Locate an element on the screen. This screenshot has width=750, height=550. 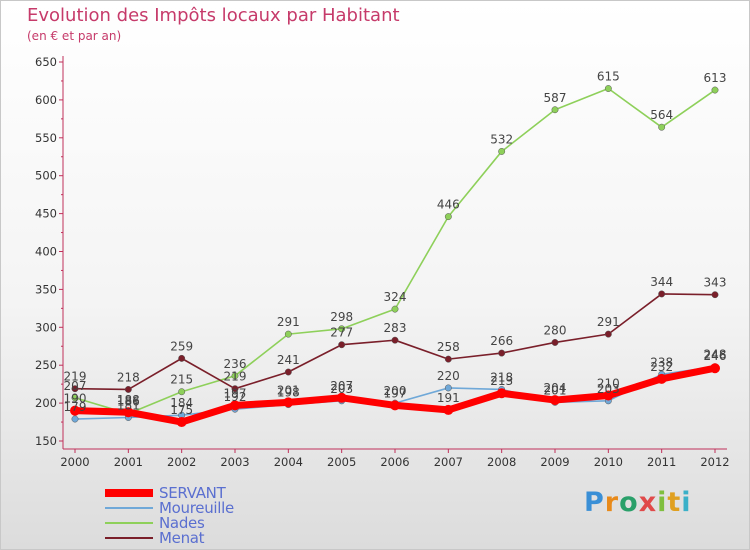
legend-item-servant: SERVANT is located at coordinates (169, 493).